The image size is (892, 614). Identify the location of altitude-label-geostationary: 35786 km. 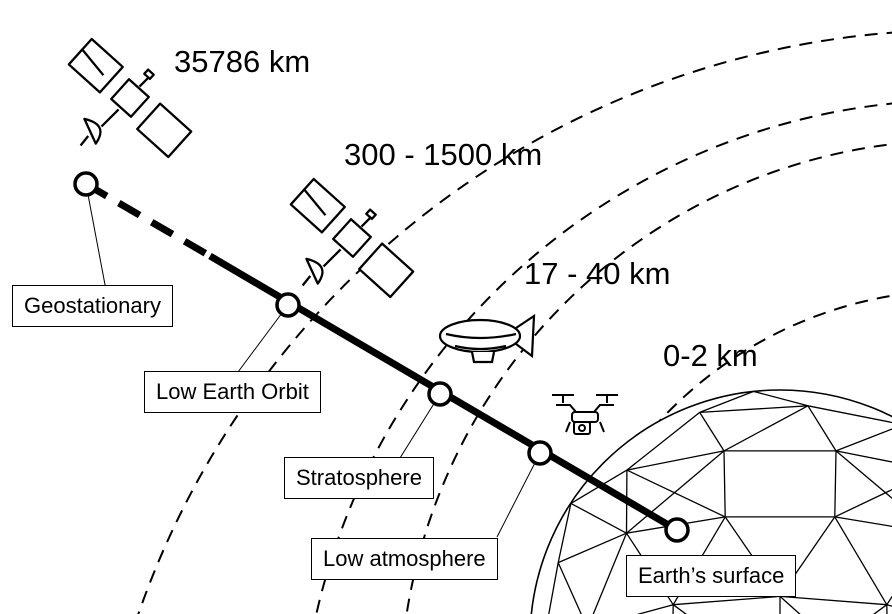
(242, 61).